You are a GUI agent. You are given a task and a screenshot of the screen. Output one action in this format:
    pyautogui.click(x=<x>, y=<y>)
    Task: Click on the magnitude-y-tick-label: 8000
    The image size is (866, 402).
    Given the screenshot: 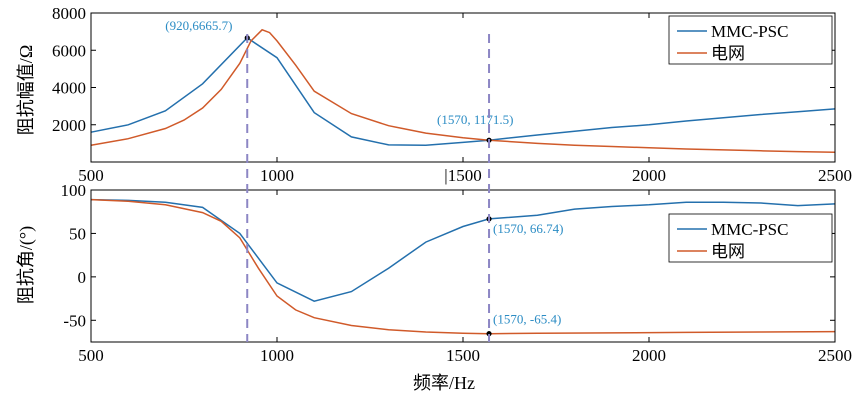 What is the action you would take?
    pyautogui.click(x=69, y=13)
    